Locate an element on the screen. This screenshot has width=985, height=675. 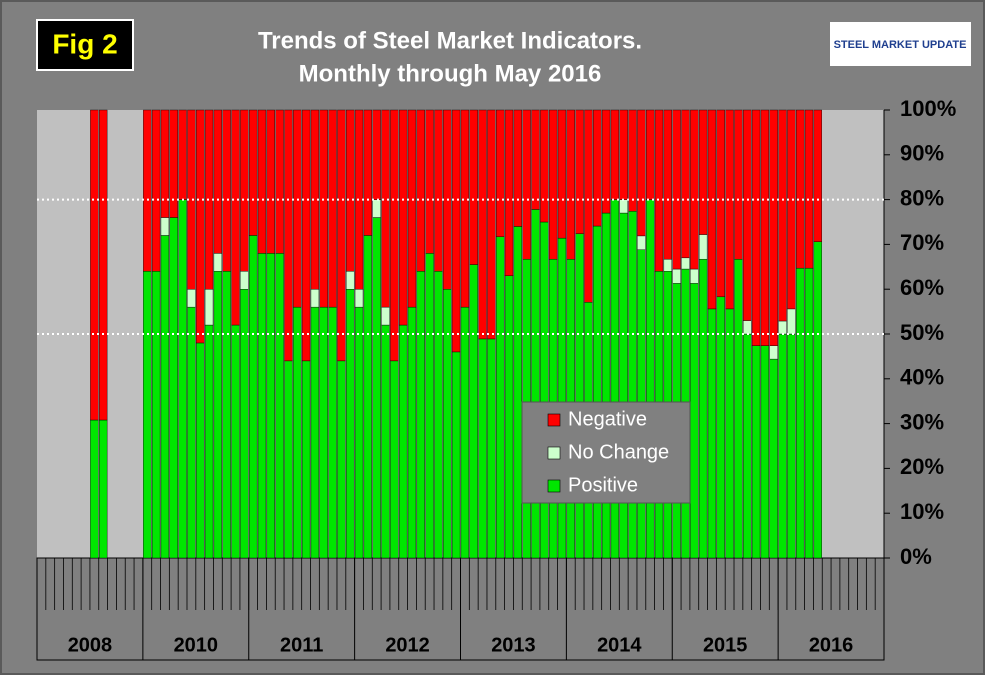
x-group-label: 2010 is located at coordinates (196, 645).